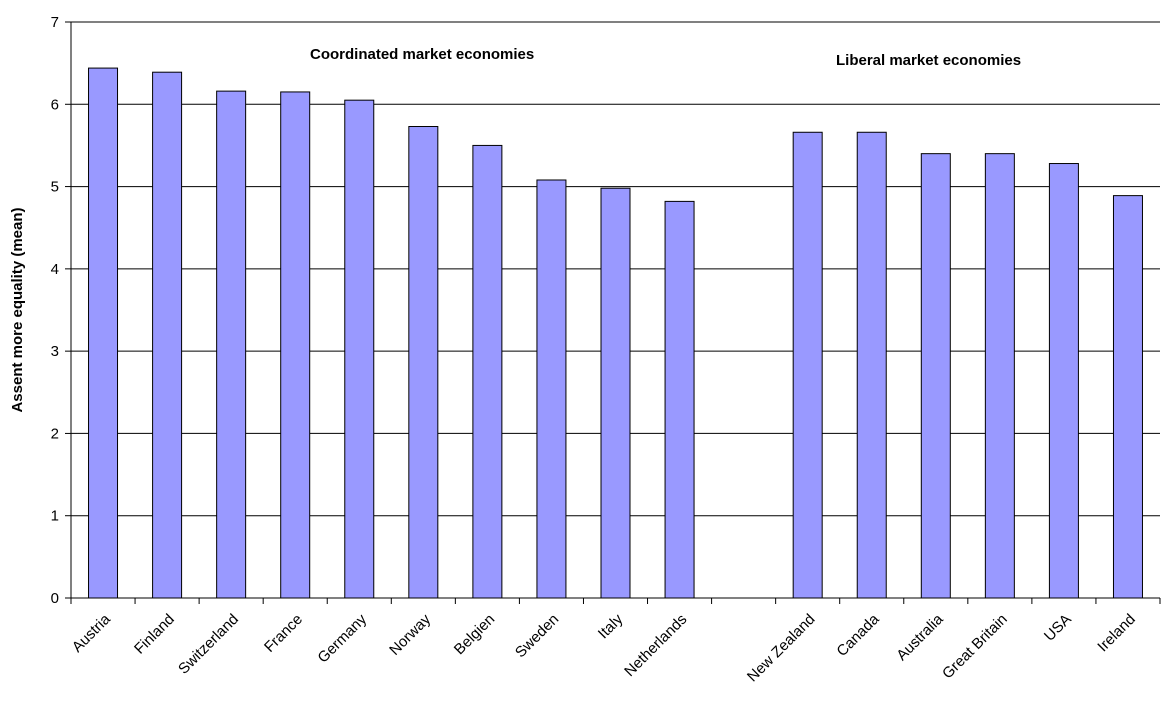 The width and height of the screenshot is (1162, 709). What do you see at coordinates (283, 633) in the screenshot?
I see `x-tick-label: France` at bounding box center [283, 633].